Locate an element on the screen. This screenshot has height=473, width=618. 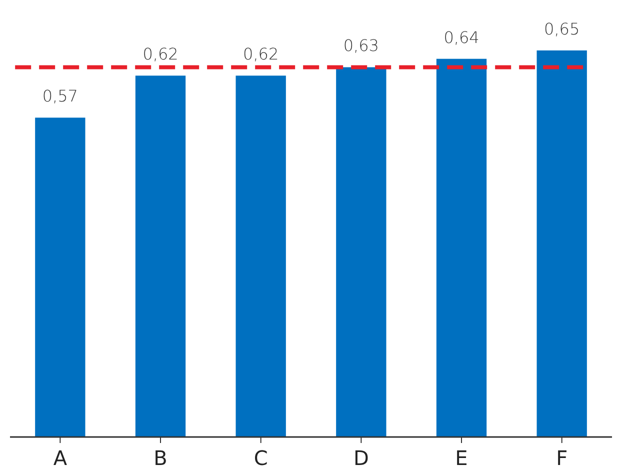
x-tick-label: D is located at coordinates (361, 458).